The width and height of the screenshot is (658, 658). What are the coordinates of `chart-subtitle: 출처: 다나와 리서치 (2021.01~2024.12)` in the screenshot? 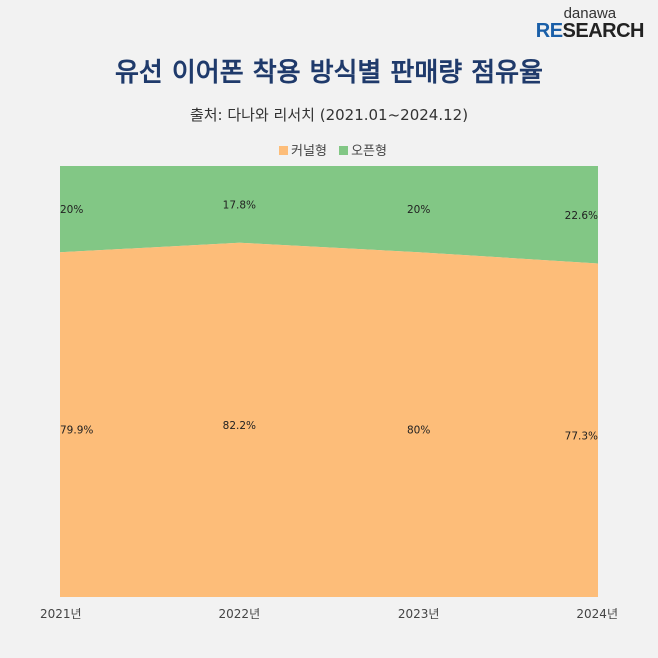 It's located at (329, 115).